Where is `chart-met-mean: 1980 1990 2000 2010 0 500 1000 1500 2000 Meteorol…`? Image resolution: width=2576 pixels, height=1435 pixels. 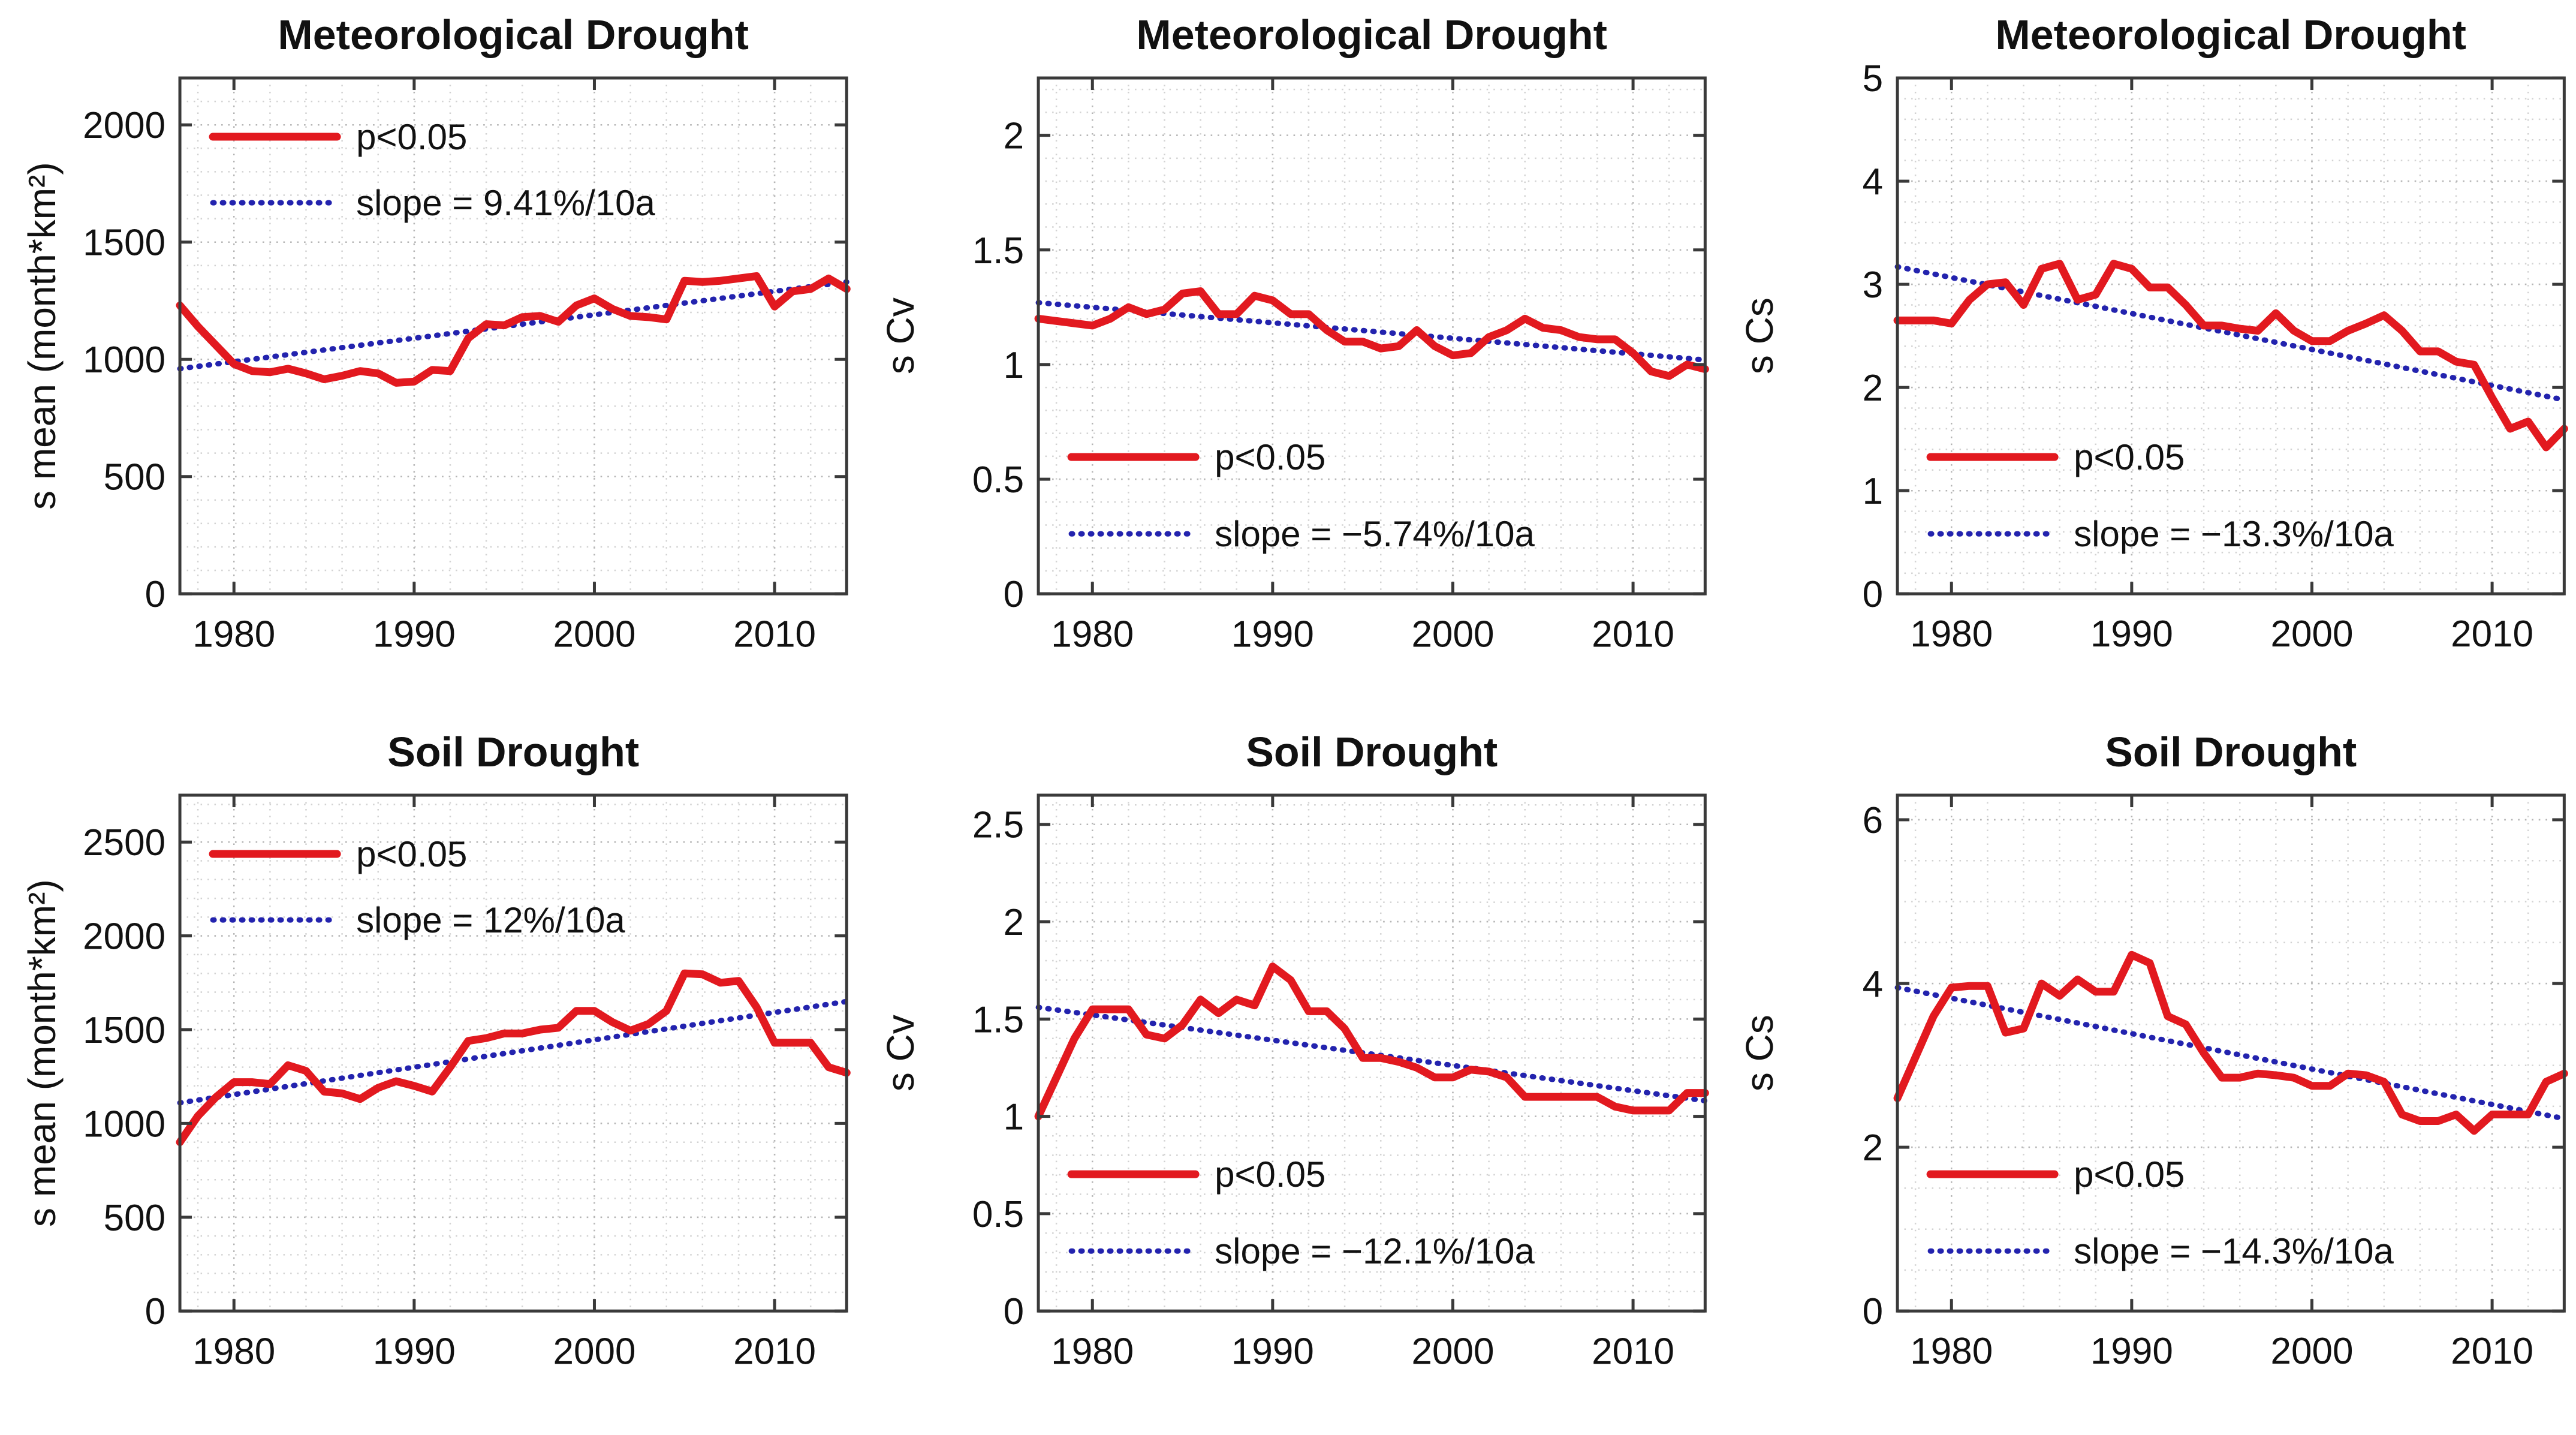
chart-met-mean: 1980 1990 2000 2010 0 500 1000 1500 2000 Meteorol… is located at coordinates (435, 333).